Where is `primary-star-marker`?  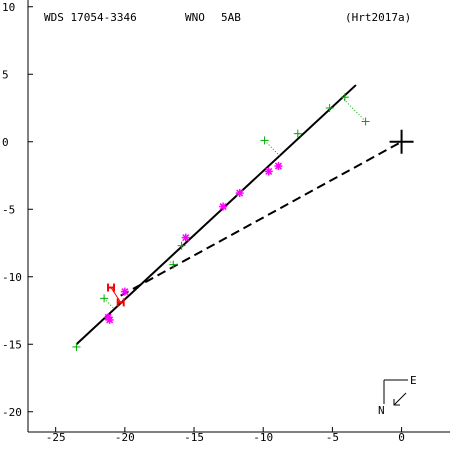
primary-star-marker is located at coordinates (401, 141).